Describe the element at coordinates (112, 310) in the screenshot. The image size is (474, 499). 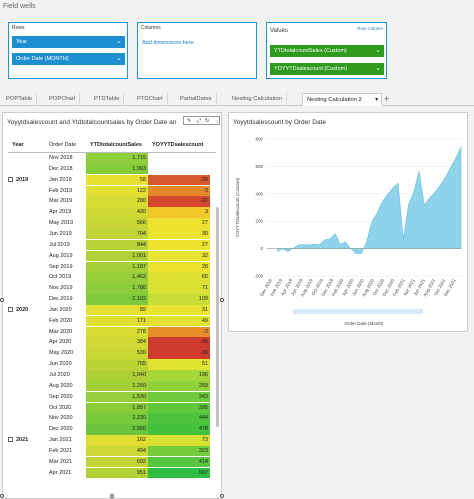
I see `table-row: 2020 Jan 2020 89 31` at that location.